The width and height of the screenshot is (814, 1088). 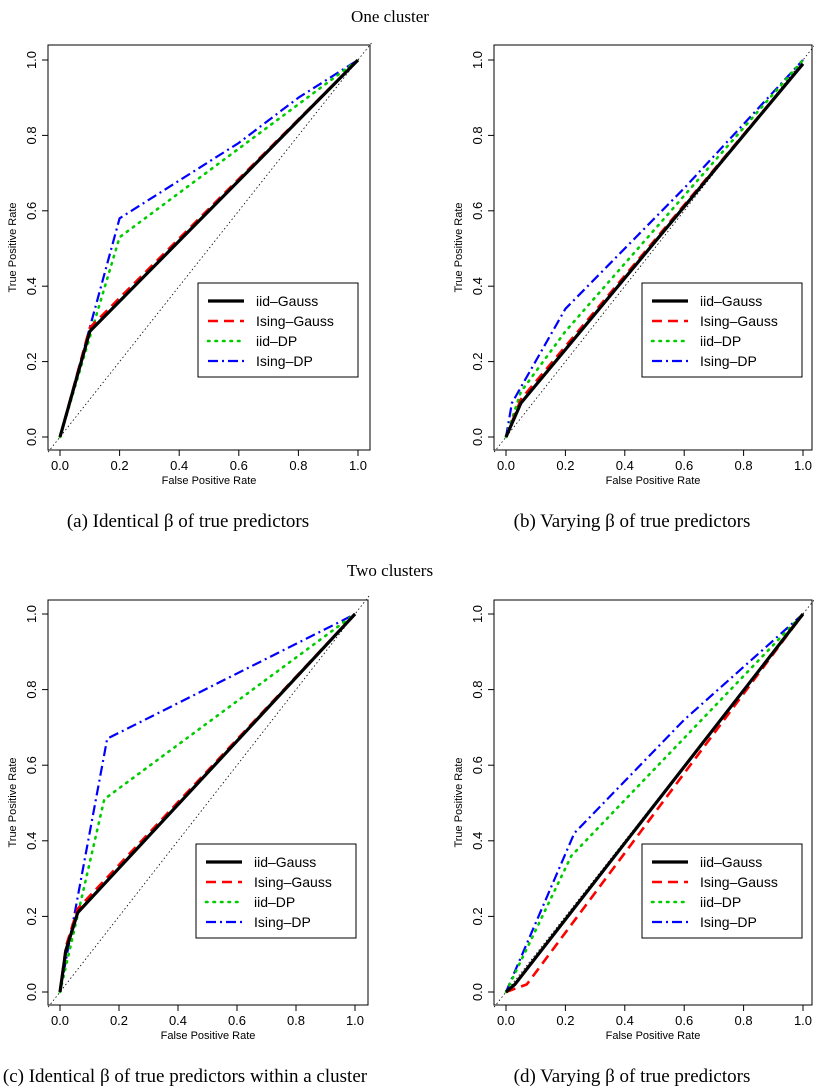 What do you see at coordinates (632, 1076) in the screenshot?
I see `panel-caption: (d) Varying β of true predictors` at bounding box center [632, 1076].